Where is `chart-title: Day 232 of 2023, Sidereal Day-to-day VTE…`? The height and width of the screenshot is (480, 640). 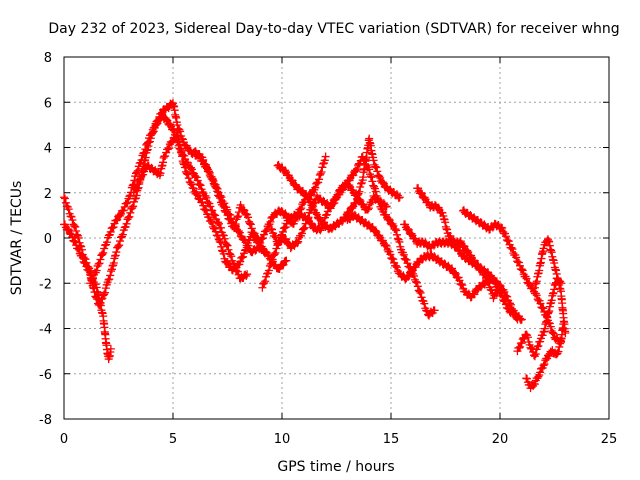
chart-title: Day 232 of 2023, Sidereal Day-to-day VTE… is located at coordinates (333, 29).